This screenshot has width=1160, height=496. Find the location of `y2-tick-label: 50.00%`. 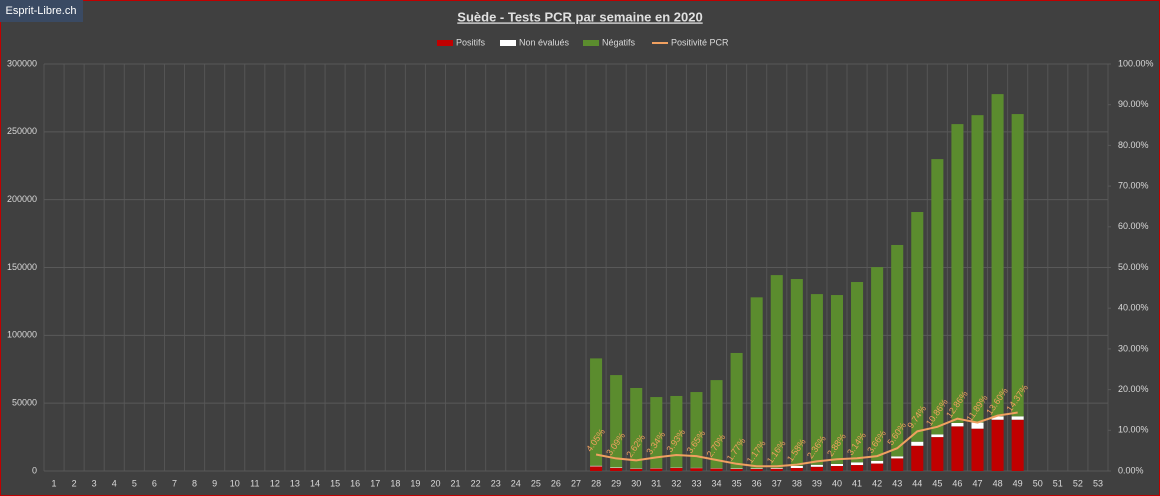

y2-tick-label: 50.00% is located at coordinates (1133, 267).